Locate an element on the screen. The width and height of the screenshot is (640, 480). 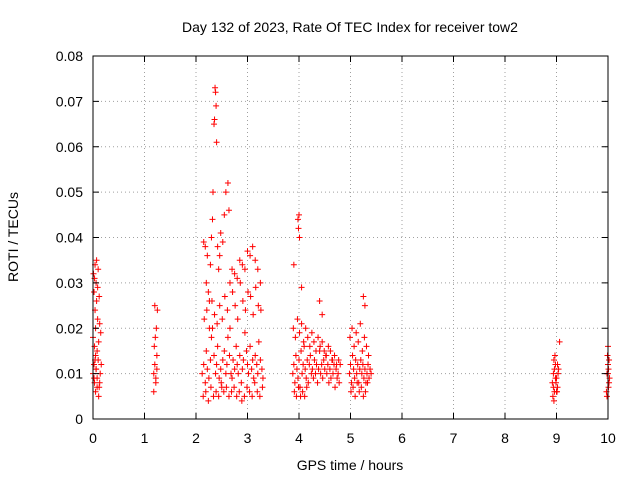
x-tick-label: 2 is located at coordinates (196, 438).